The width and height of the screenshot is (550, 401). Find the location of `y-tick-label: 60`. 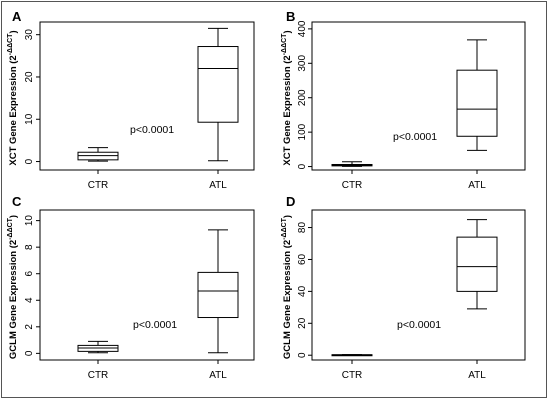

y-tick-label: 60 is located at coordinates (302, 259).